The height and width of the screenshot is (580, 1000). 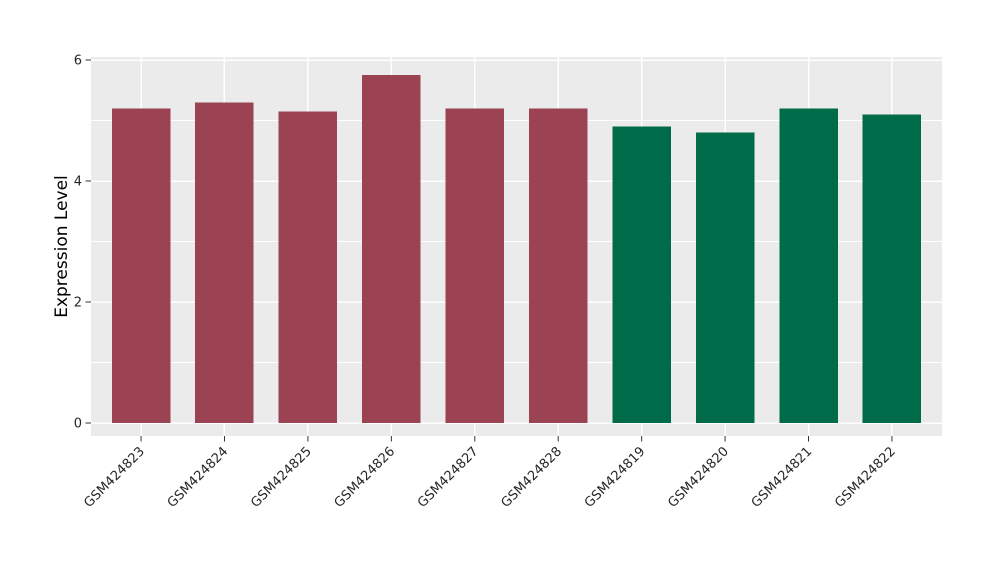 What do you see at coordinates (865, 477) in the screenshot?
I see `x-tick-label: GSM424822` at bounding box center [865, 477].